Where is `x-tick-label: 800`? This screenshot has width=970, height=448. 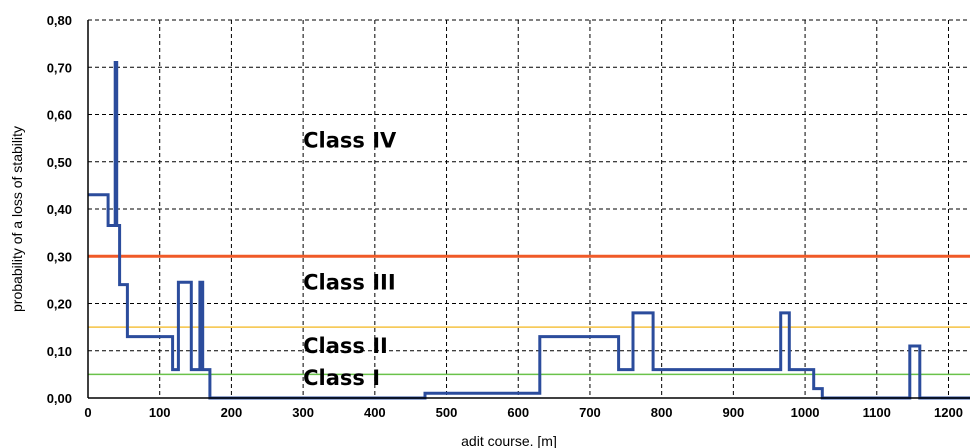
x-tick-label: 800 is located at coordinates (662, 412).